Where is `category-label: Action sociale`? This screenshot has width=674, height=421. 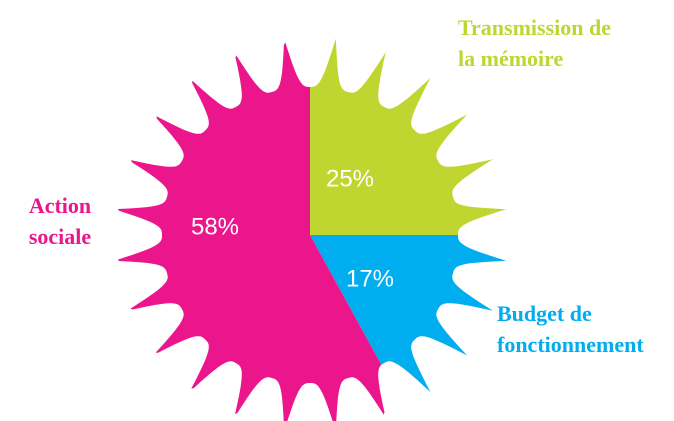 category-label: Action sociale is located at coordinates (60, 221).